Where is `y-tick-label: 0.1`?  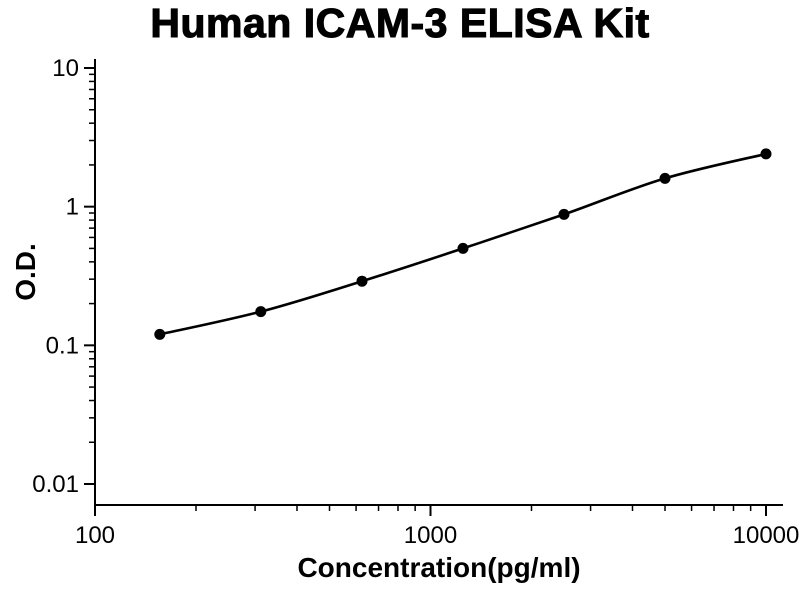
y-tick-label: 0.1 is located at coordinates (62, 345).